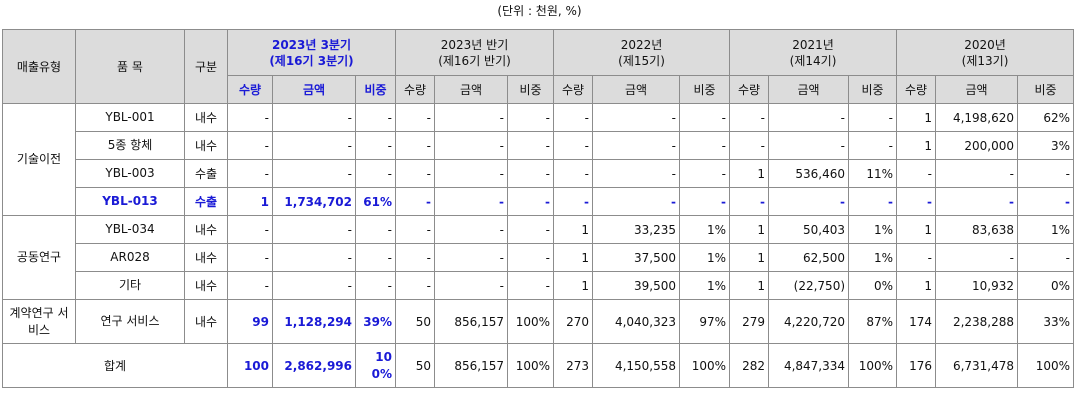 The width and height of the screenshot is (1079, 407). What do you see at coordinates (813, 52) in the screenshot?
I see `header-period: 2021년 (제14기)` at bounding box center [813, 52].